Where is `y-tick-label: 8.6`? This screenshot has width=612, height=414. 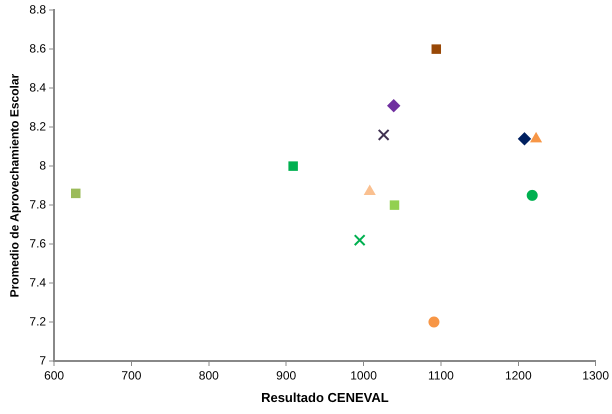
y-tick-label: 8.6 is located at coordinates (37, 48).